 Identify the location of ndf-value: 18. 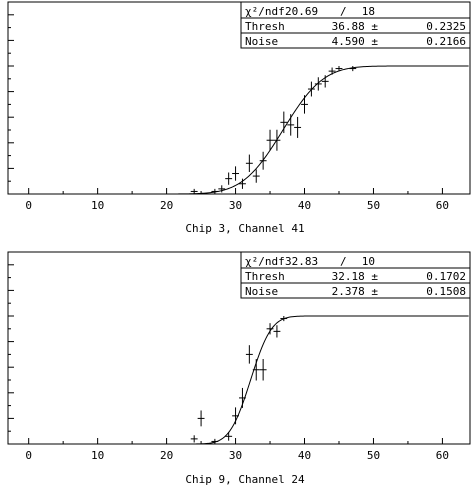
(368, 11).